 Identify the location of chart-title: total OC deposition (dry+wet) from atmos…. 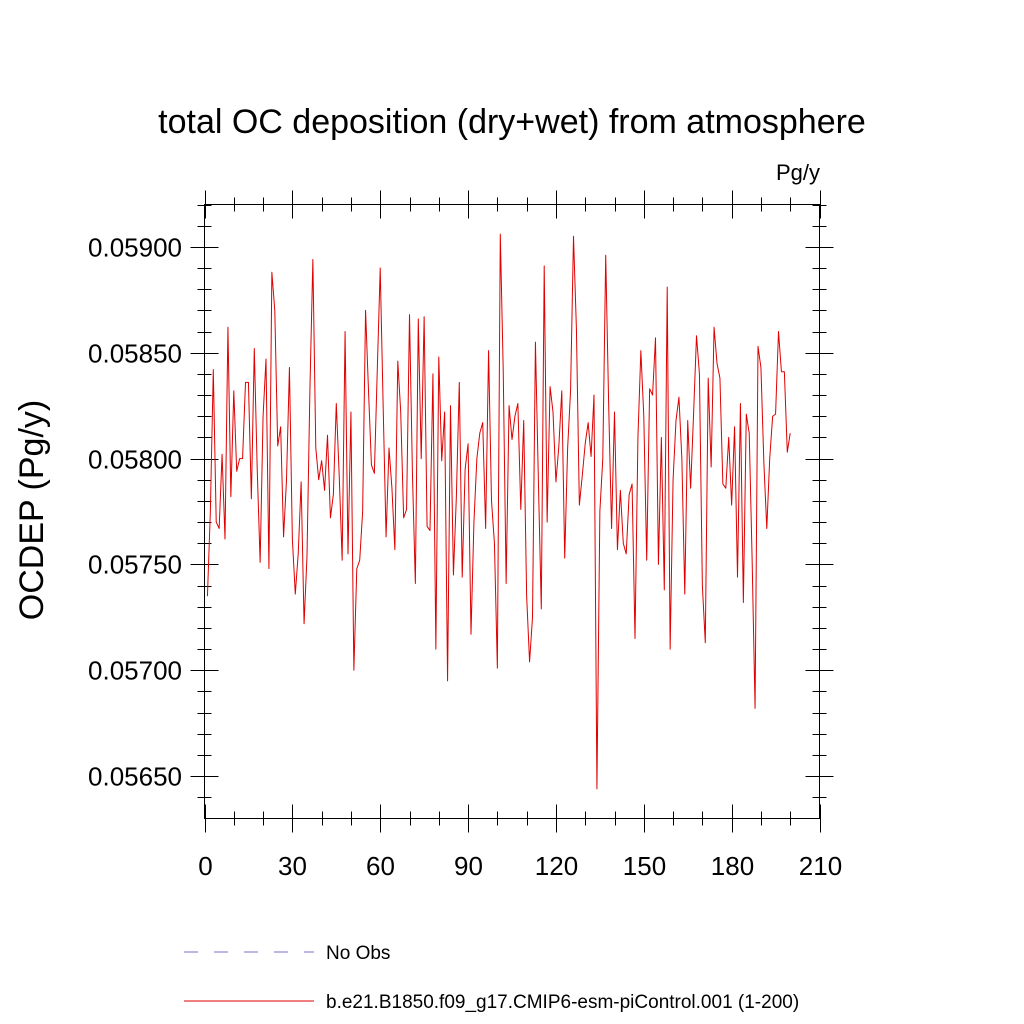
(512, 122).